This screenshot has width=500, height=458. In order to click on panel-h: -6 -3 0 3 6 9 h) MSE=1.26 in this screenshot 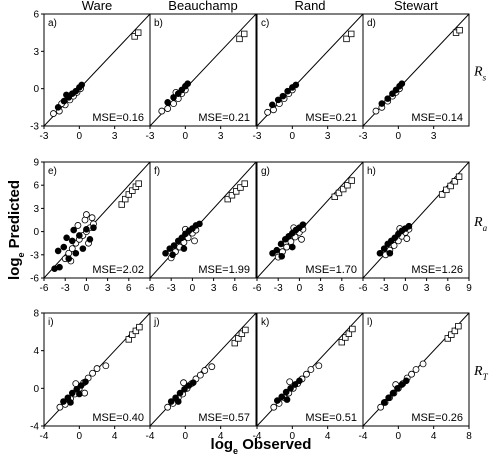, I will do `click(415, 227)`.